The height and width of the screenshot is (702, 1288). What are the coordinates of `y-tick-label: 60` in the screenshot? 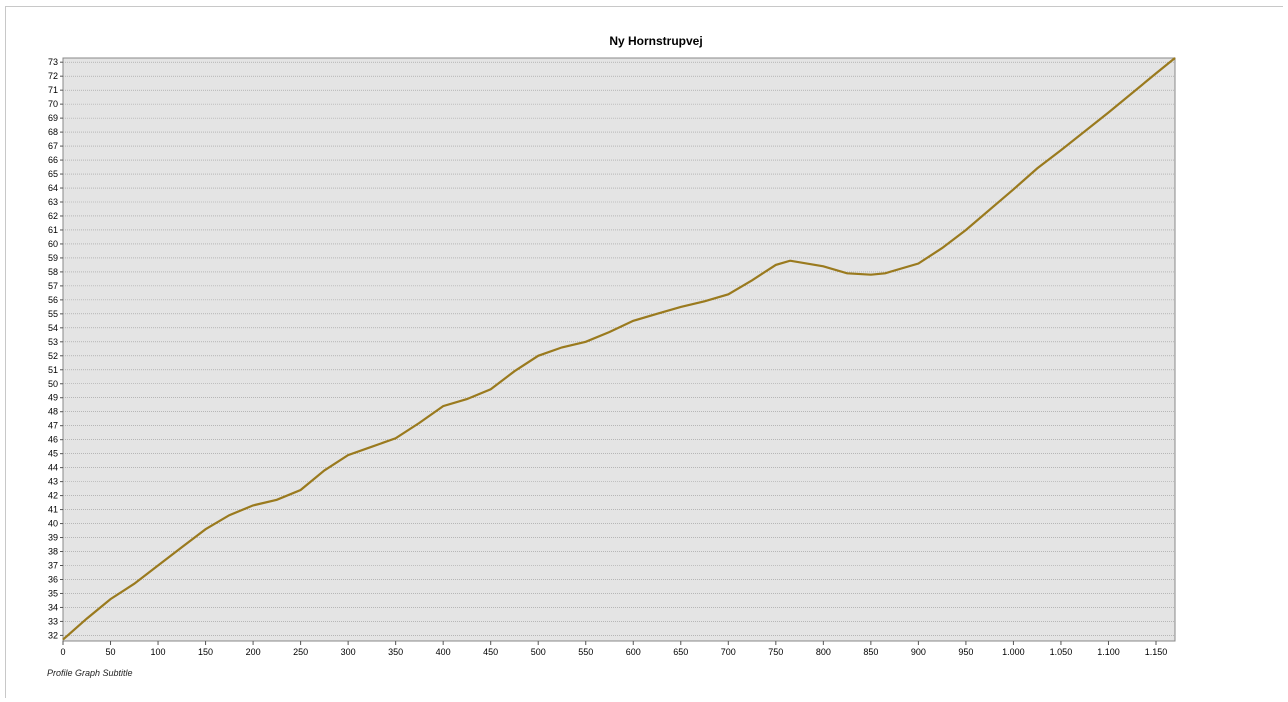 It's located at (53, 244).